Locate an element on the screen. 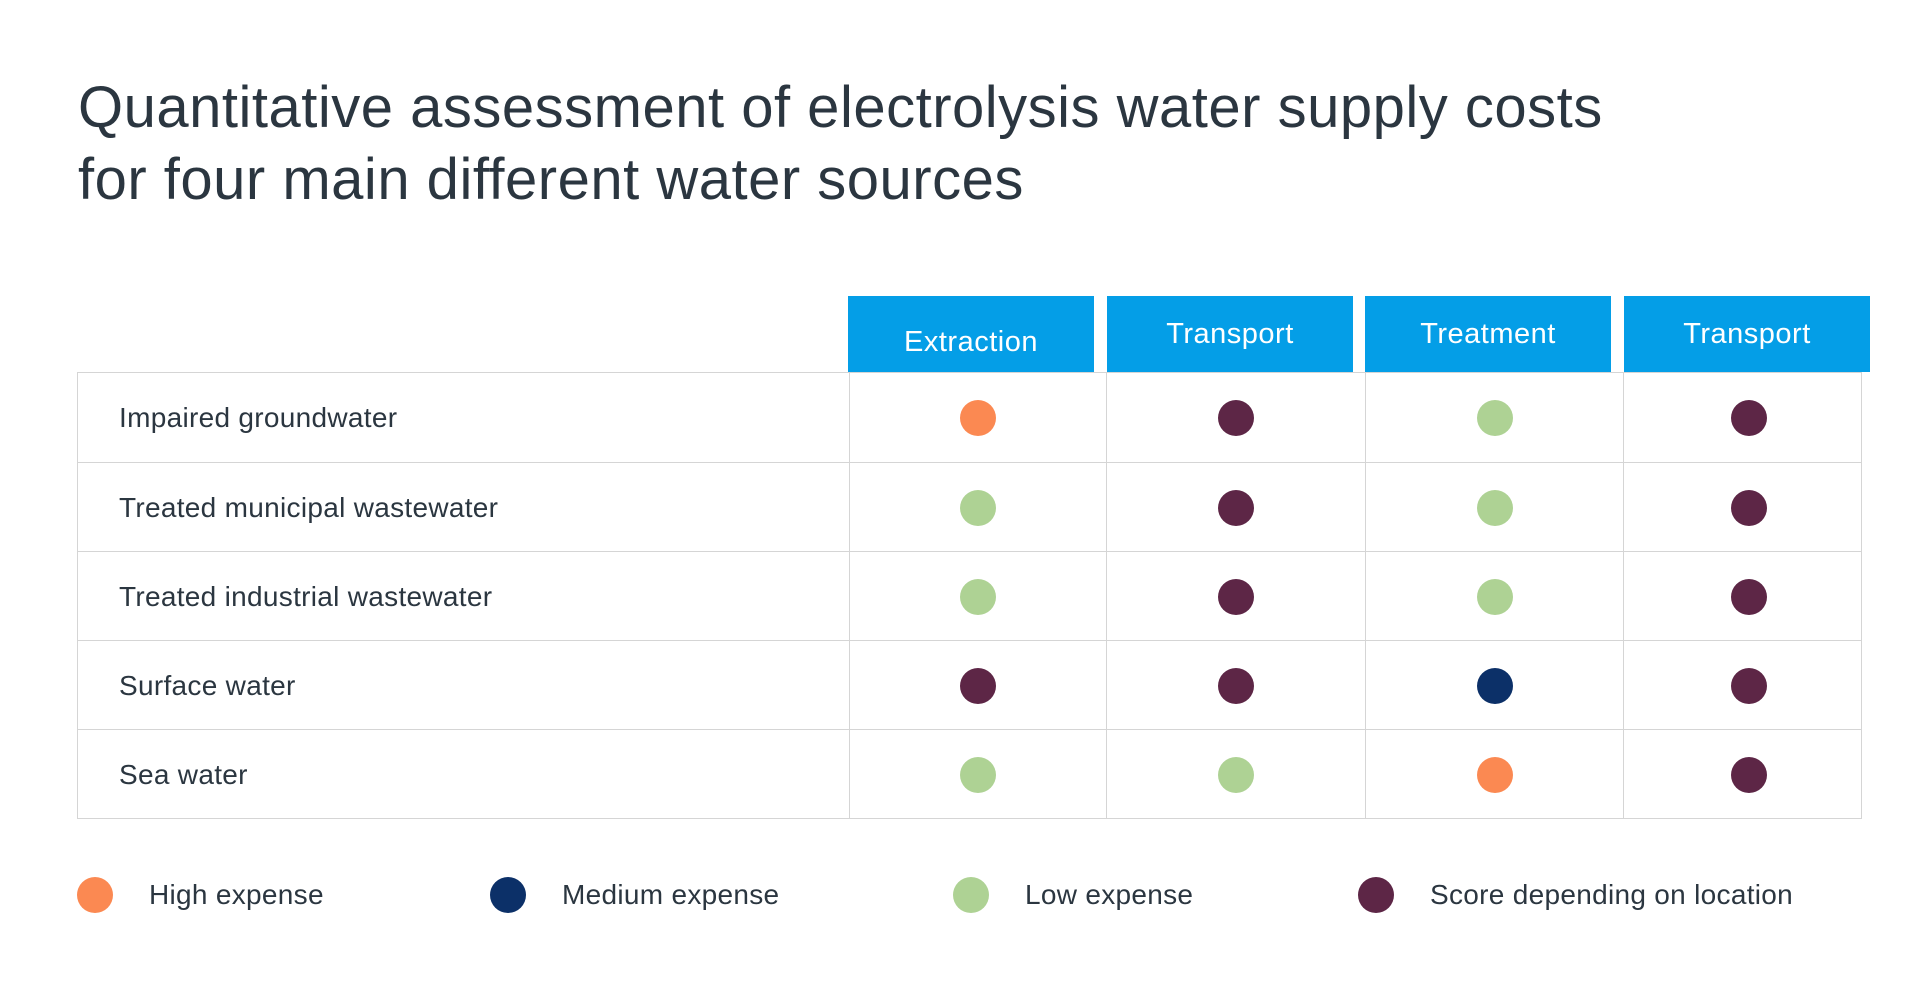 The image size is (1920, 1002). medium-dot is located at coordinates (1494, 685).